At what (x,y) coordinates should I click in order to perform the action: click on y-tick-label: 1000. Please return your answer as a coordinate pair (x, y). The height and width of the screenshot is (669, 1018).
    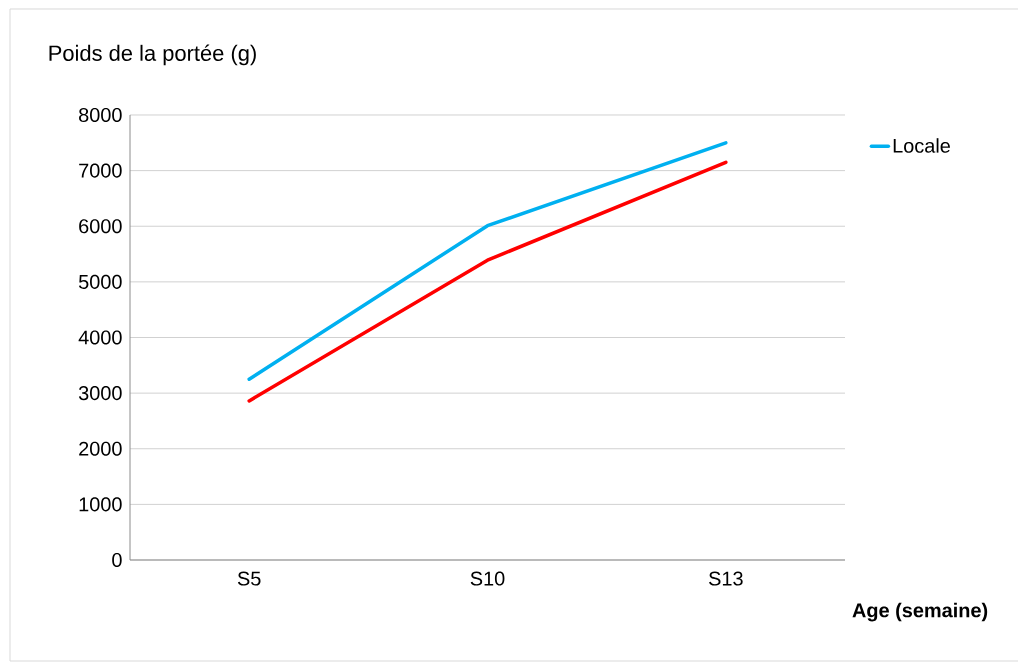
    Looking at the image, I should click on (100, 504).